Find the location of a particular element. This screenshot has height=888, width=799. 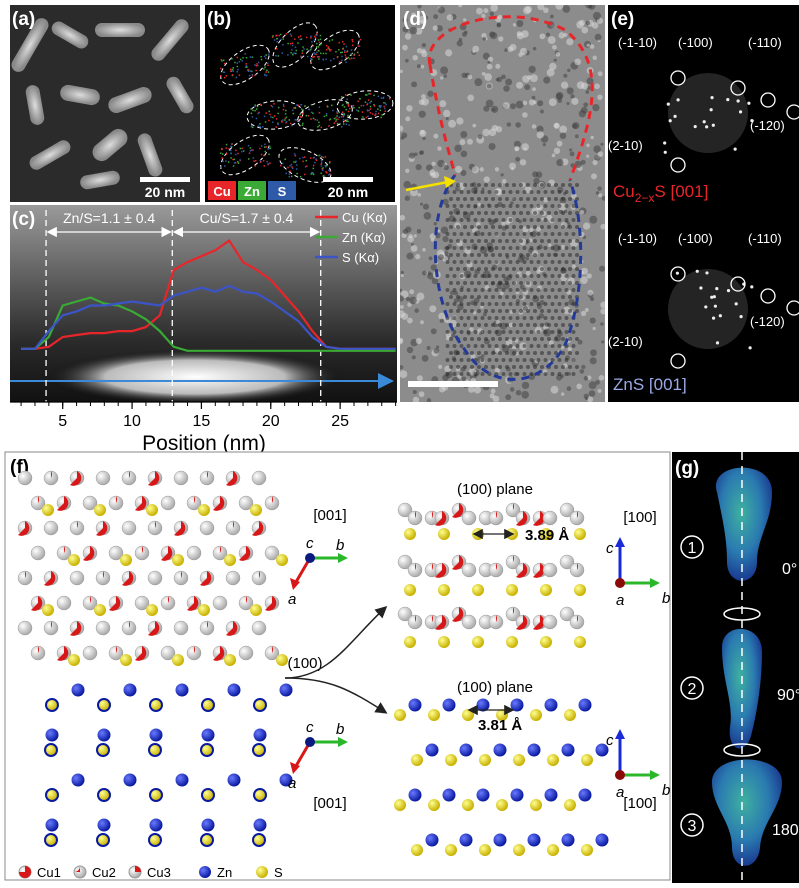

rotation-angle: 90° is located at coordinates (788, 695).